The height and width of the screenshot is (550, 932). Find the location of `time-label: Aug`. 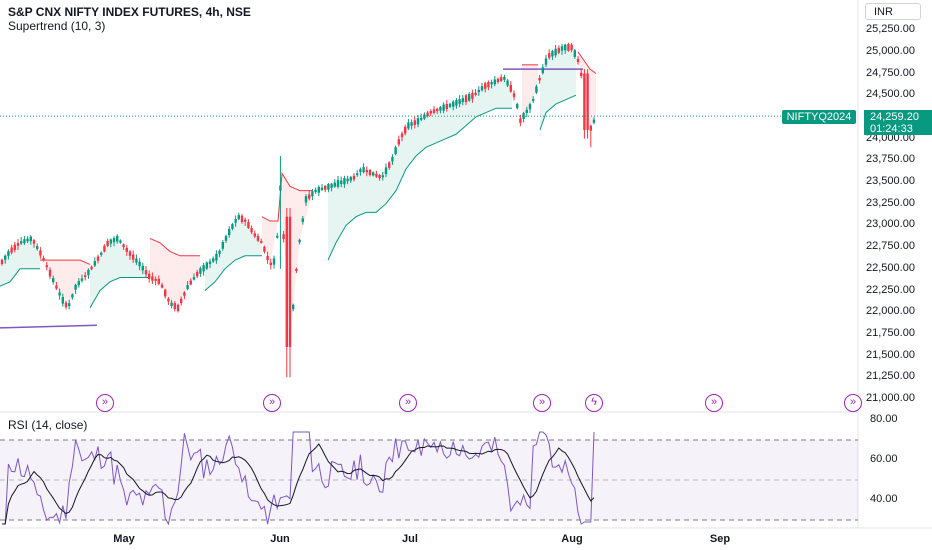

time-label: Aug is located at coordinates (572, 539).